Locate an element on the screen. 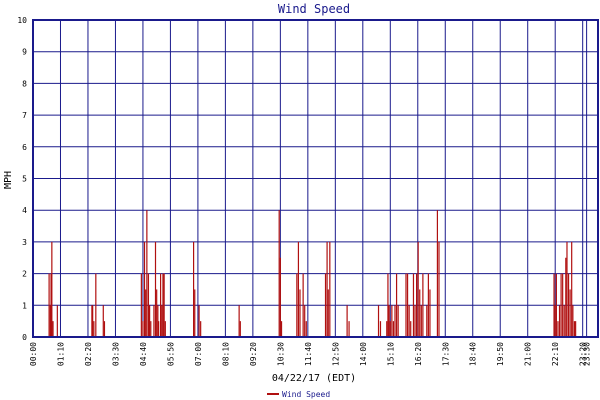 The width and height of the screenshot is (600, 400). x-tick-label: 07:00 is located at coordinates (198, 354).